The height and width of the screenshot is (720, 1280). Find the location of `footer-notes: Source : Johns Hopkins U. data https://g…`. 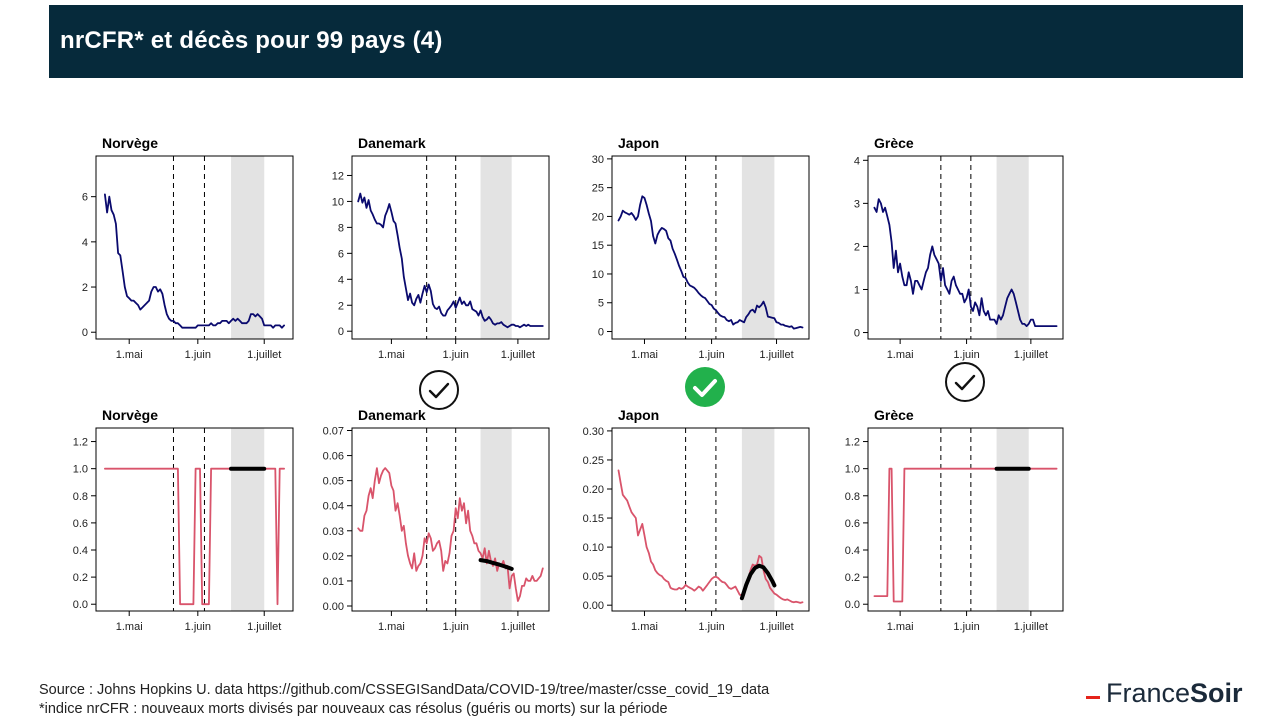

footer-notes: Source : Johns Hopkins U. data https://g… is located at coordinates (404, 700).